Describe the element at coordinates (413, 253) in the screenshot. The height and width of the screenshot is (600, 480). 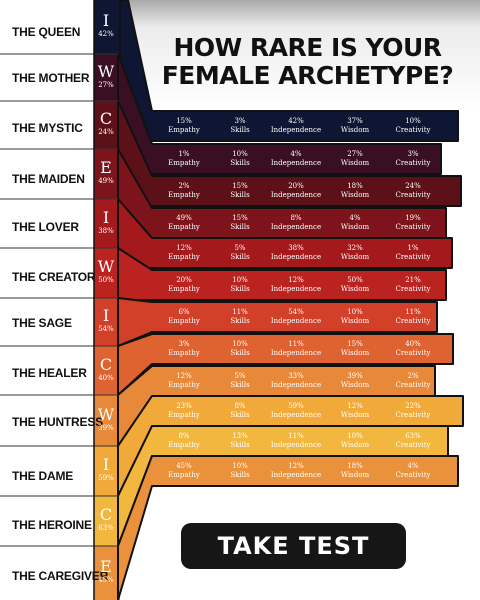
I see `stat-cell: 1% Creativity` at that location.